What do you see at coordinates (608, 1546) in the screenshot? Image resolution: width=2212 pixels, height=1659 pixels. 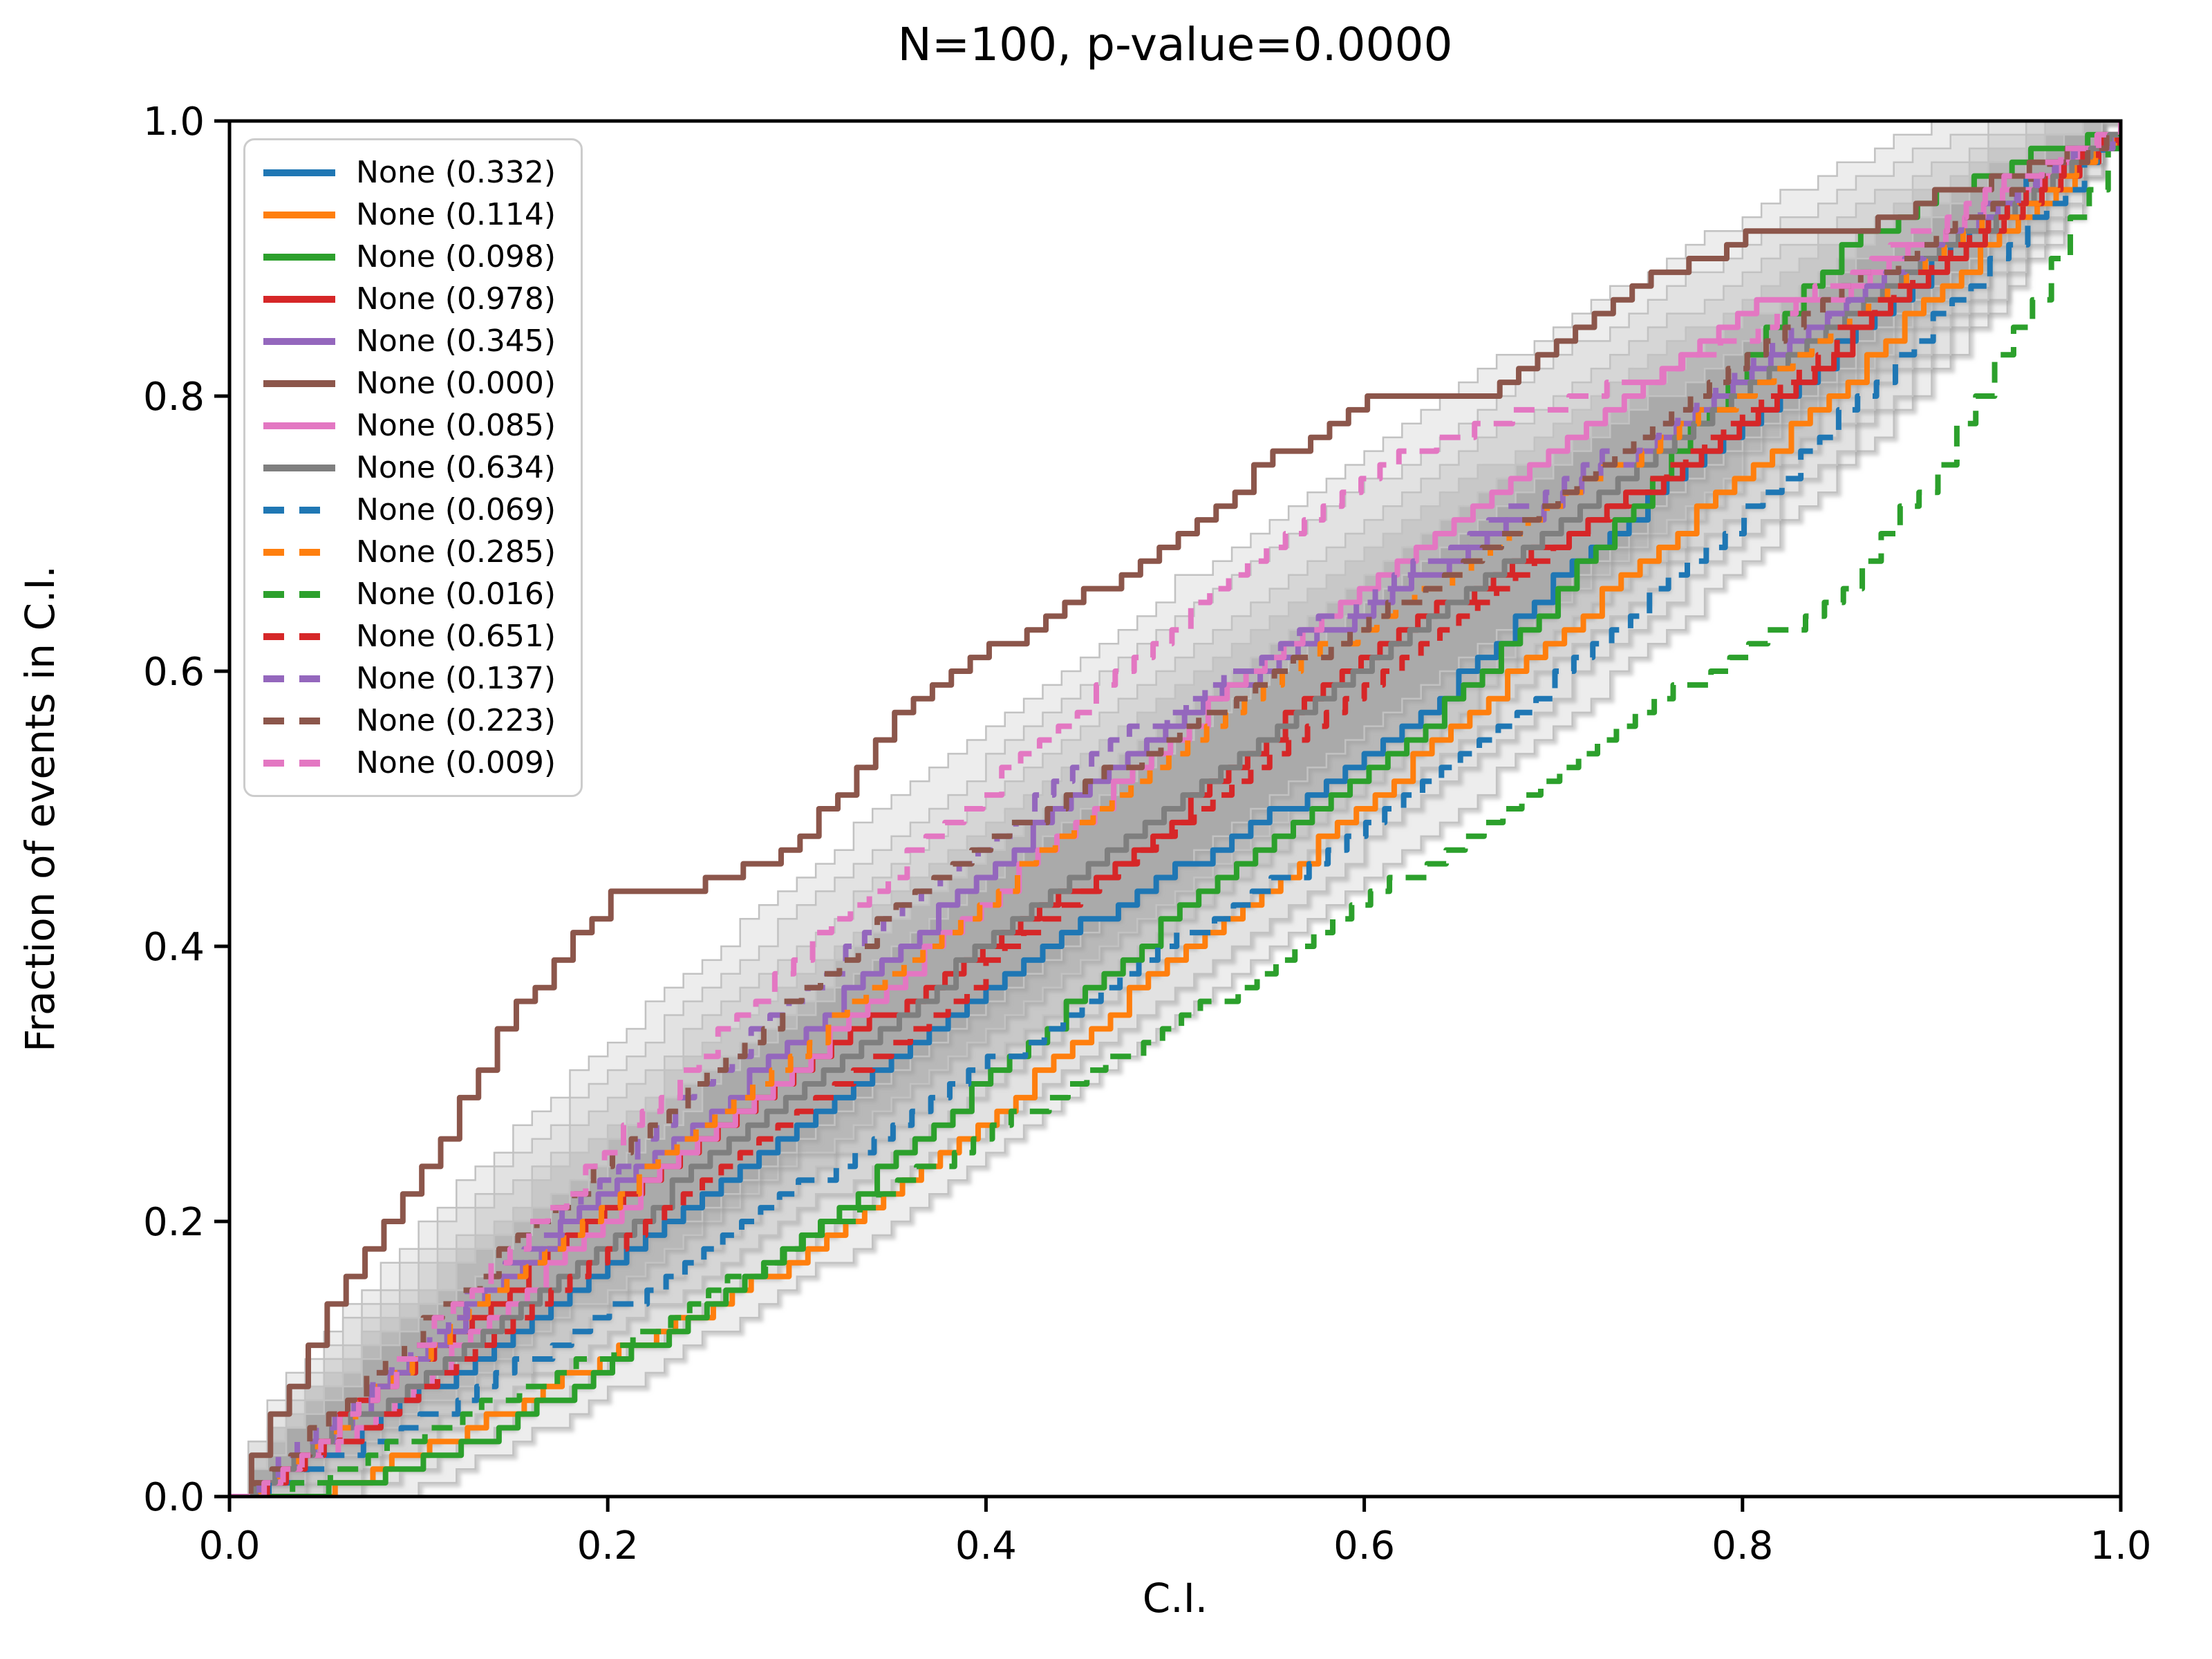 I see `x-tick-label-1: 0.2` at bounding box center [608, 1546].